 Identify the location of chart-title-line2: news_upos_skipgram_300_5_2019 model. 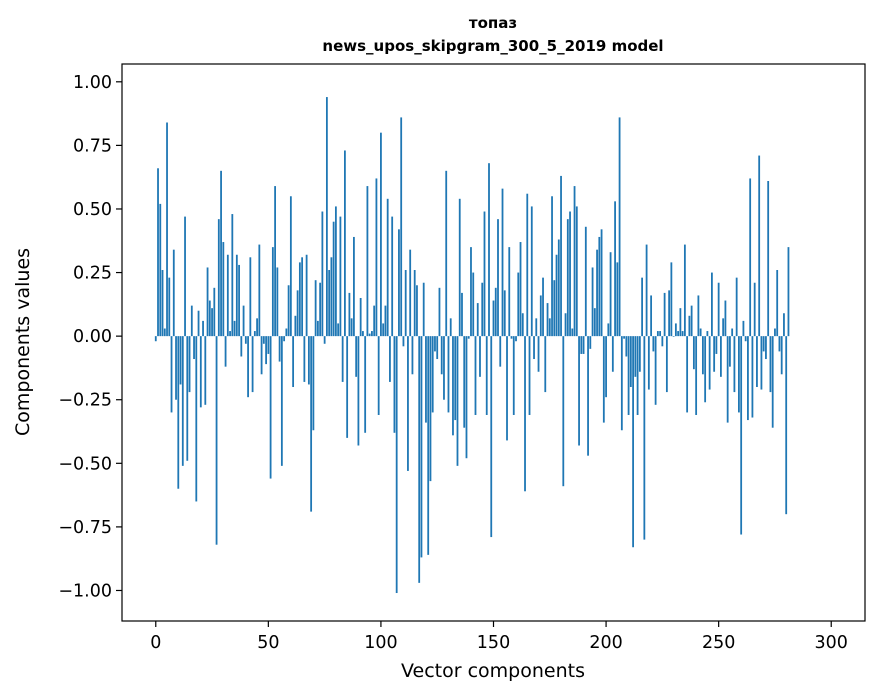
(492, 46).